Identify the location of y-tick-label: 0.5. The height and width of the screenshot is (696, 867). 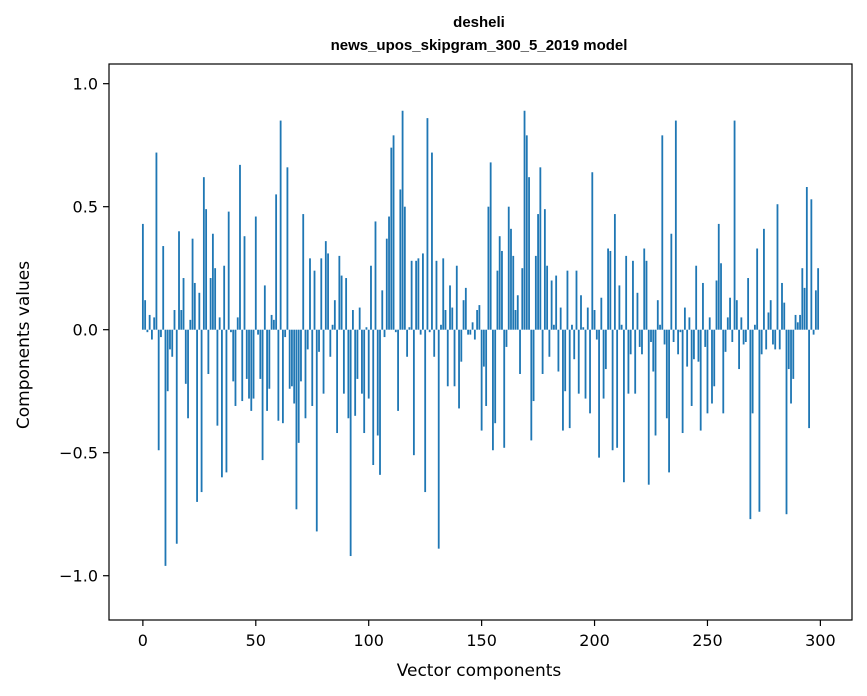
(85, 207).